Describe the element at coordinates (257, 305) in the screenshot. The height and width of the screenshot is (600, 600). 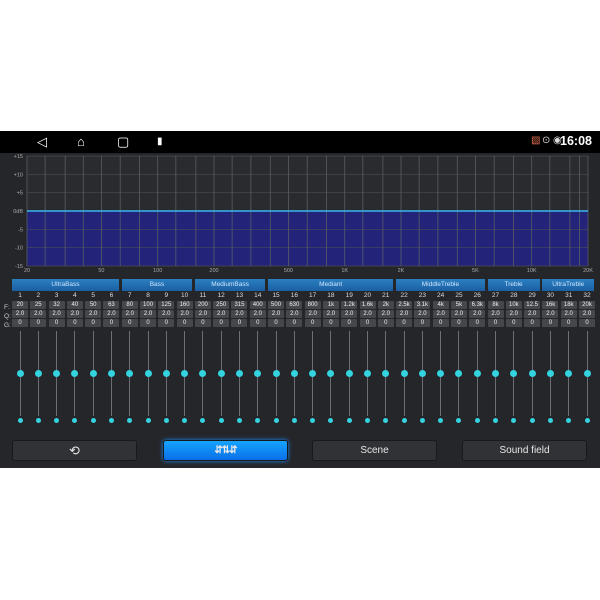
I see `band-frequency: 400` at that location.